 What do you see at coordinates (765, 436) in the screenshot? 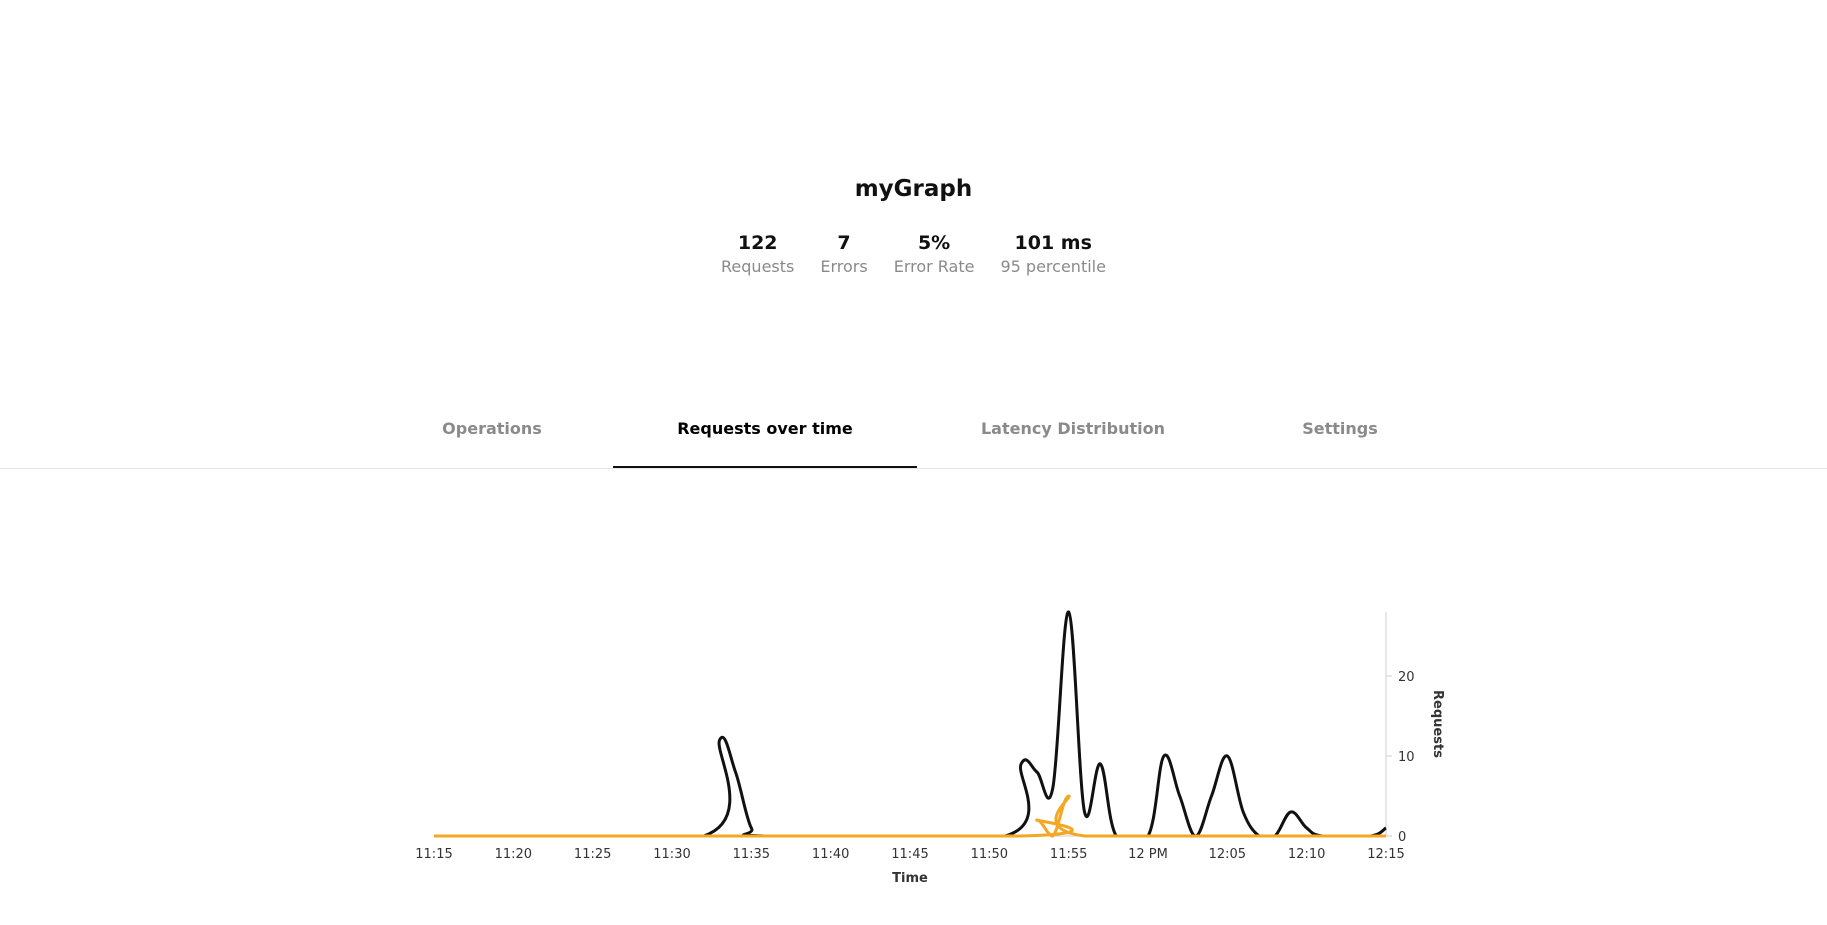
I see `tab-requests-over-time: Requests over time` at bounding box center [765, 436].